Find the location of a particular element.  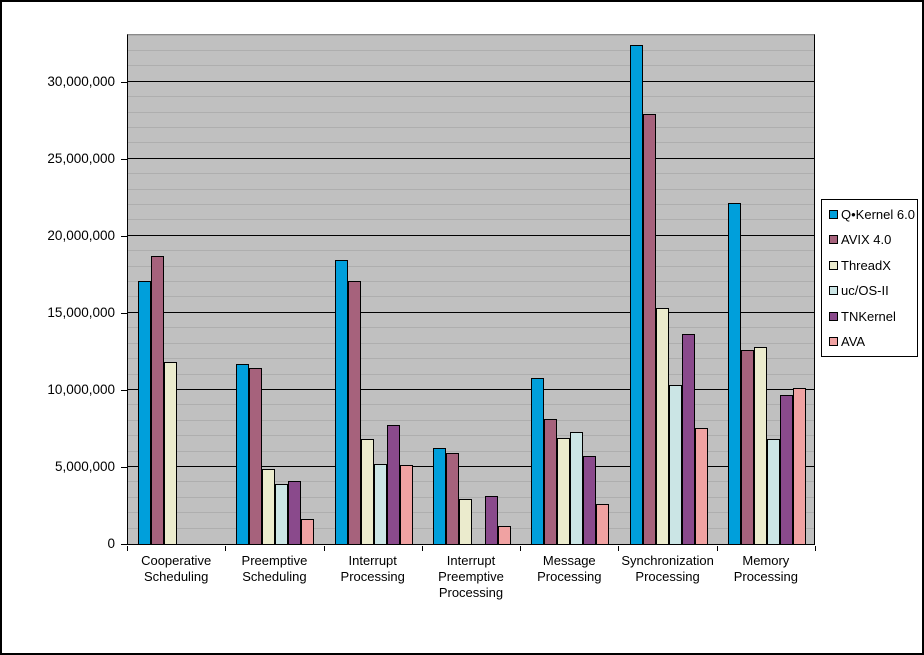

y-axis-label: 5,000,000 is located at coordinates (84, 466).